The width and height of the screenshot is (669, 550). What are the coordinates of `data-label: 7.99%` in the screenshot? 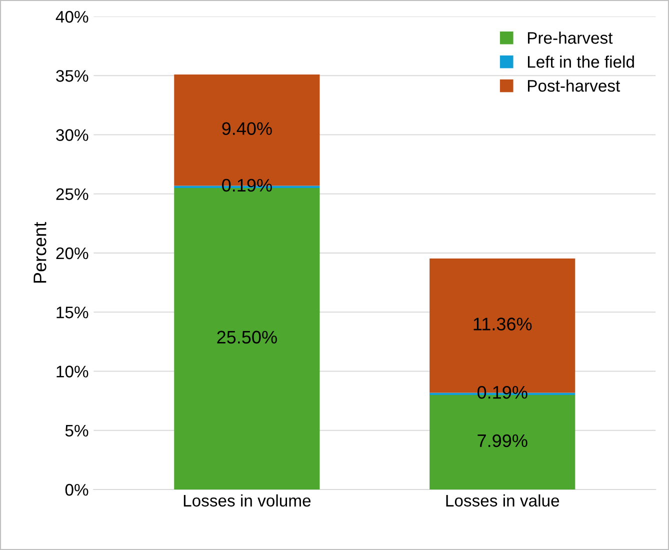 It's located at (503, 441).